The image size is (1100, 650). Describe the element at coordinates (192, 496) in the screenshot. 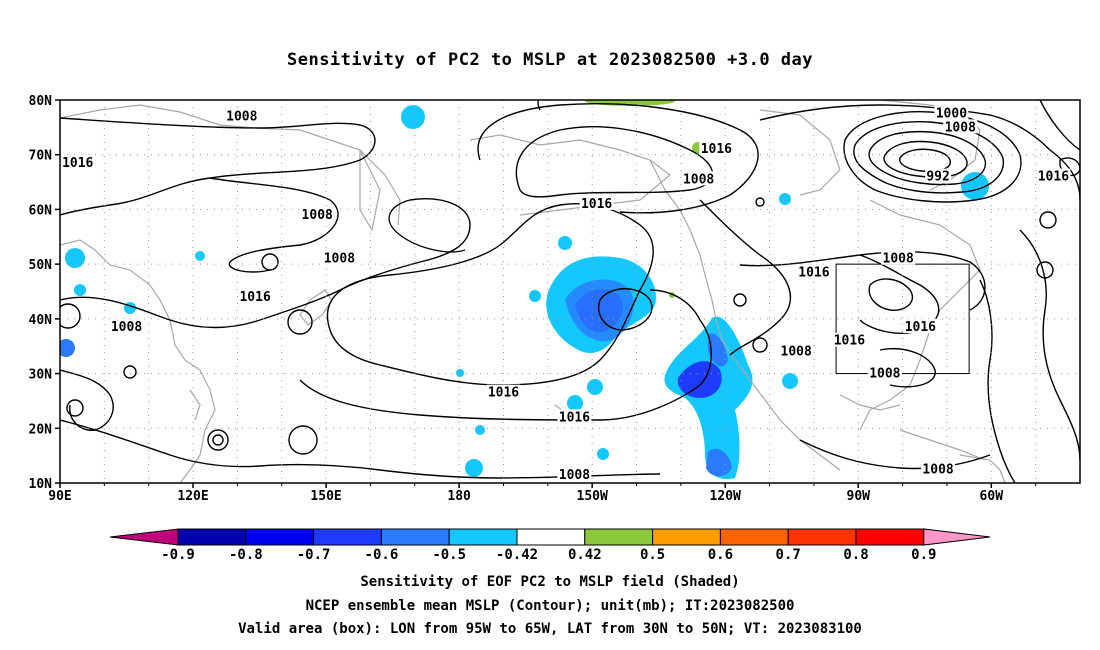

I see `lon-tick-label: 120E` at that location.